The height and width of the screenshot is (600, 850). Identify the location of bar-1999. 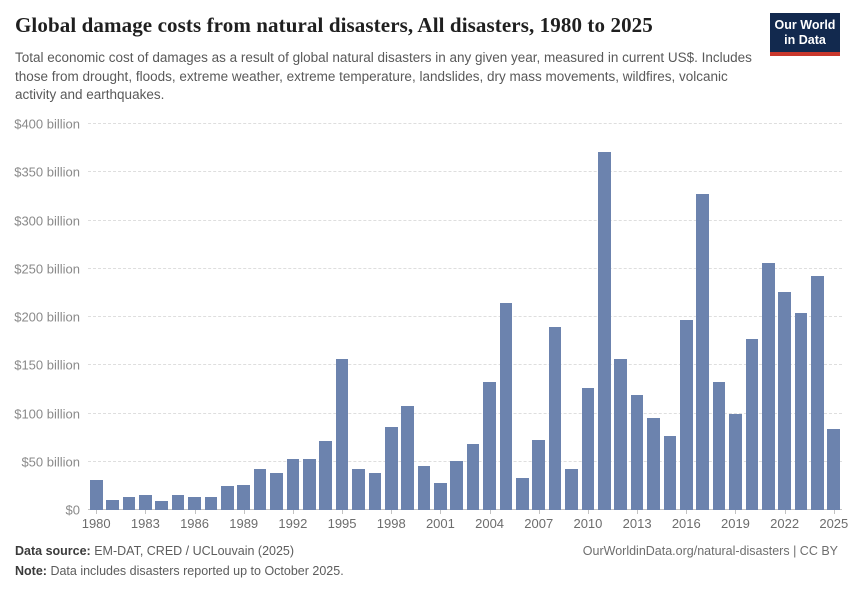
(407, 457).